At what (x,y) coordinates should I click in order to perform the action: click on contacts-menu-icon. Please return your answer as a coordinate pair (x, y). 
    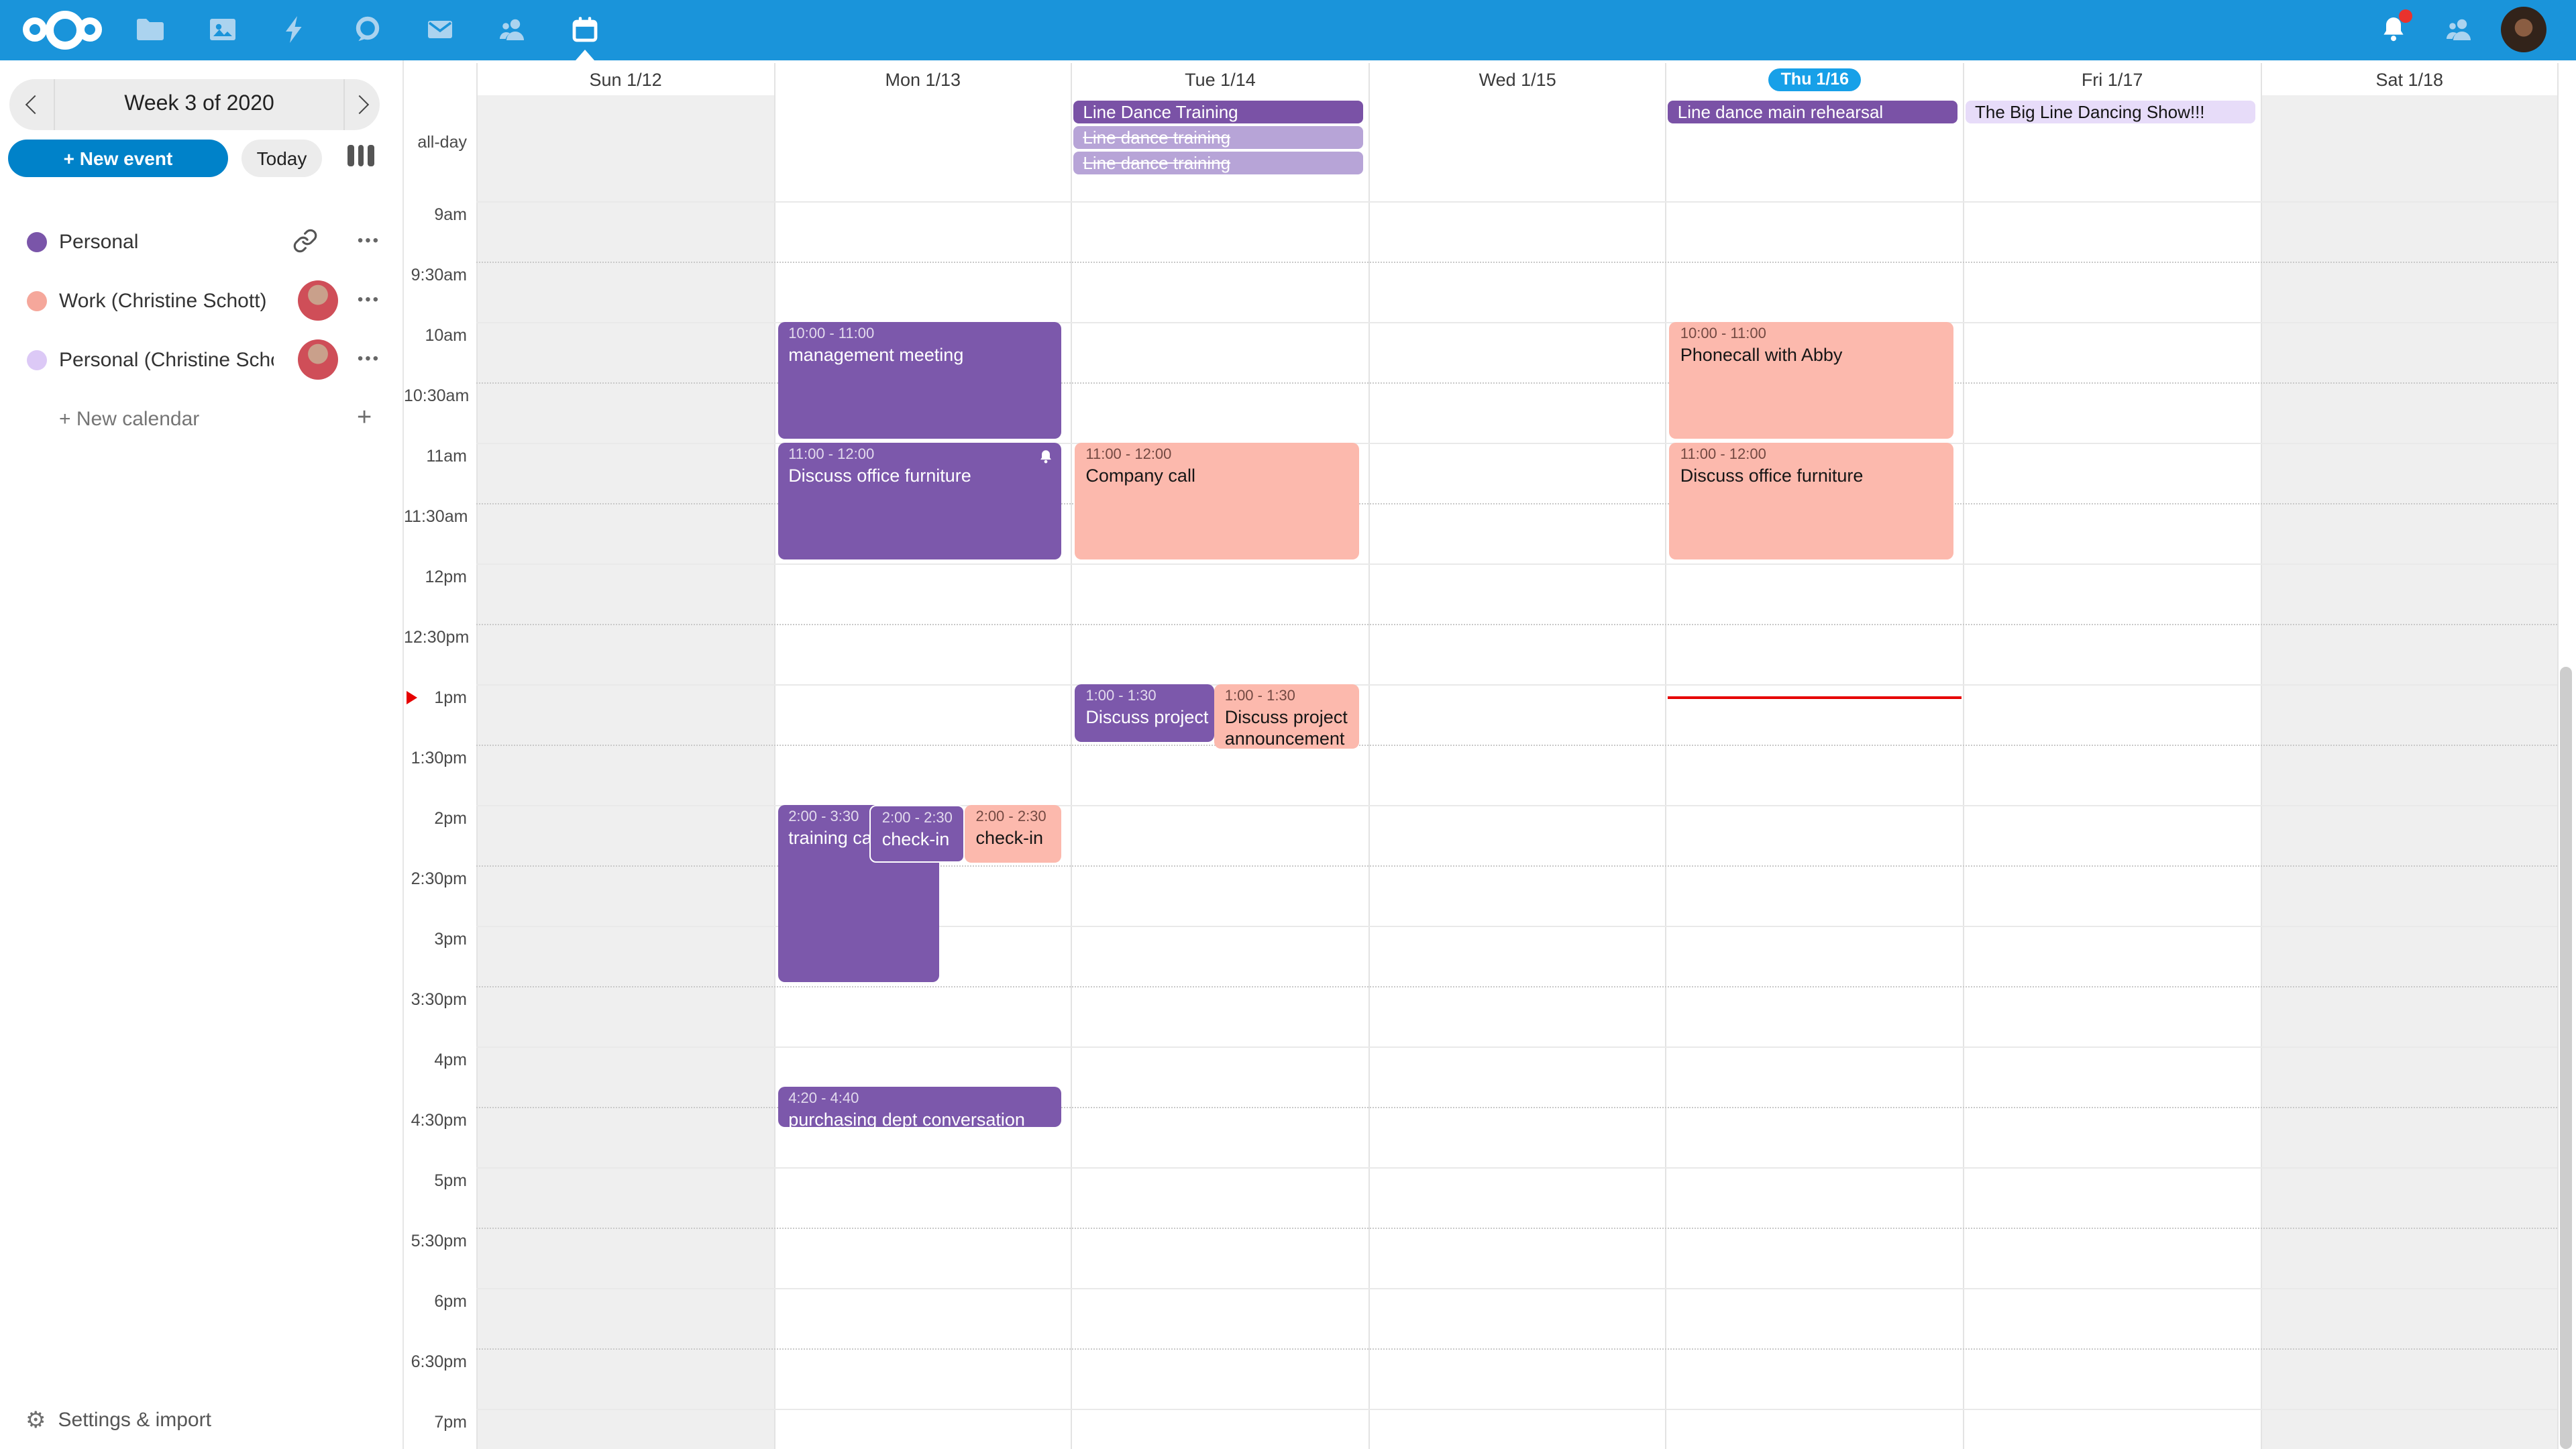
    Looking at the image, I should click on (2459, 29).